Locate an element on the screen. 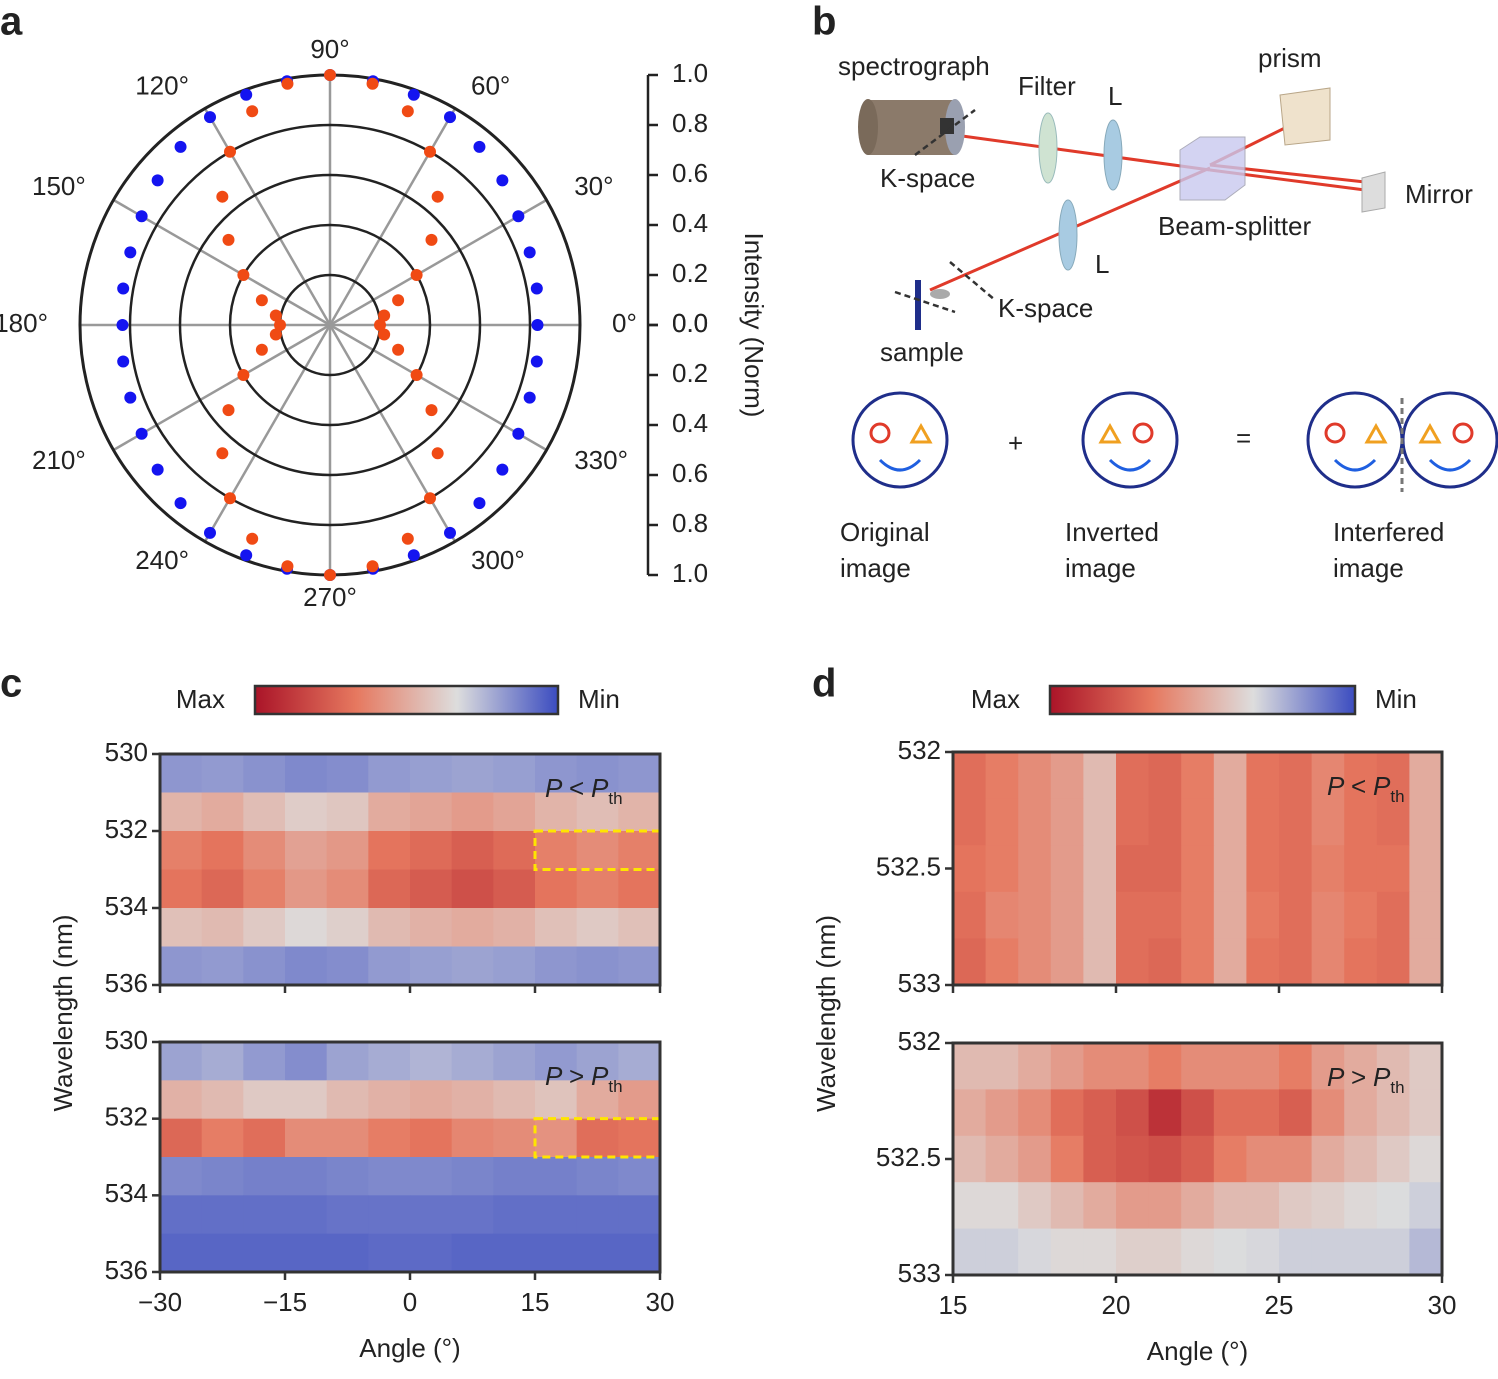 The height and width of the screenshot is (1379, 1498). y-axis-label: Wavelength (nm) is located at coordinates (826, 1013).